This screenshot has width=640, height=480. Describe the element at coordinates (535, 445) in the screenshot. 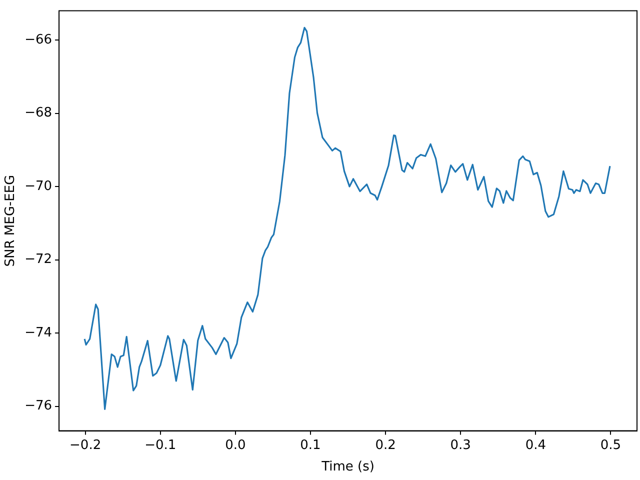

I see `x-tick-label: 0.4` at that location.